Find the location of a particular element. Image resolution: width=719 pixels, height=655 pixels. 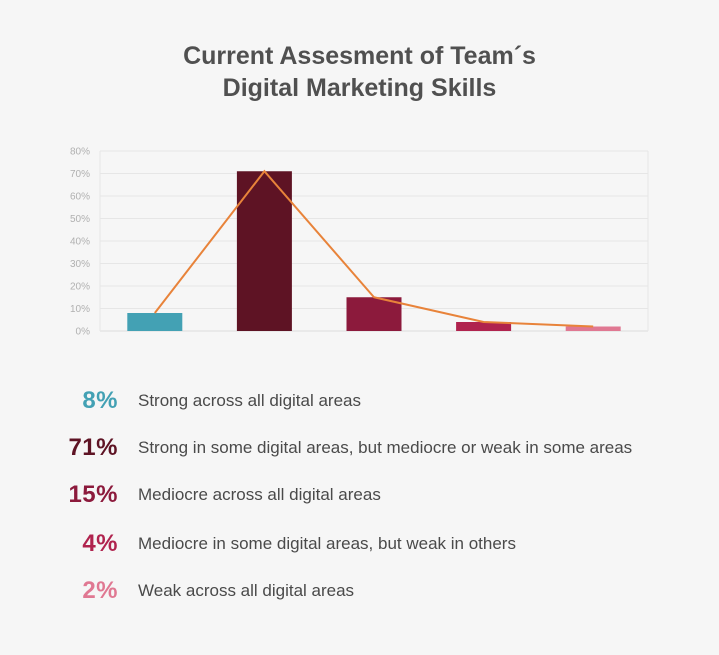

legend-label: Strong across all digital areas is located at coordinates (250, 400).